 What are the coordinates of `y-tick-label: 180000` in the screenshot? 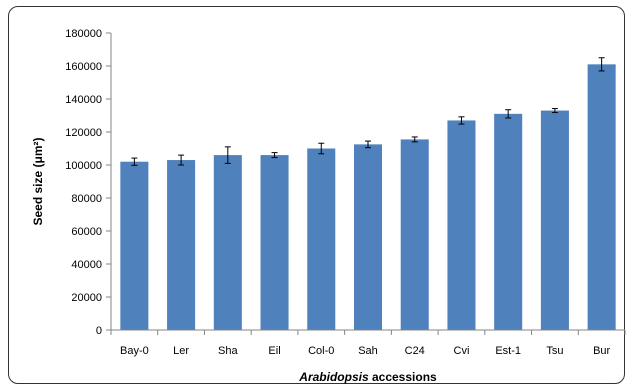 It's located at (83, 34).